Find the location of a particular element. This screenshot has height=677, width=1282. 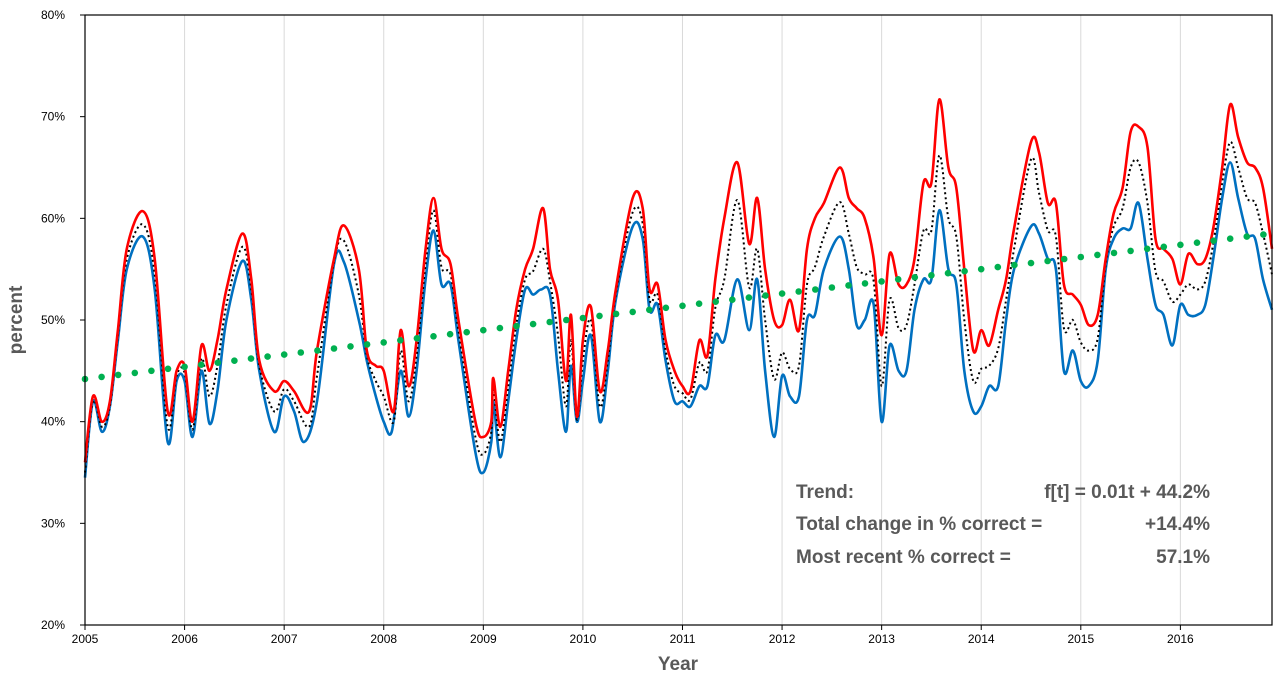

y-tick-label-50%: 50% is located at coordinates (53, 320).